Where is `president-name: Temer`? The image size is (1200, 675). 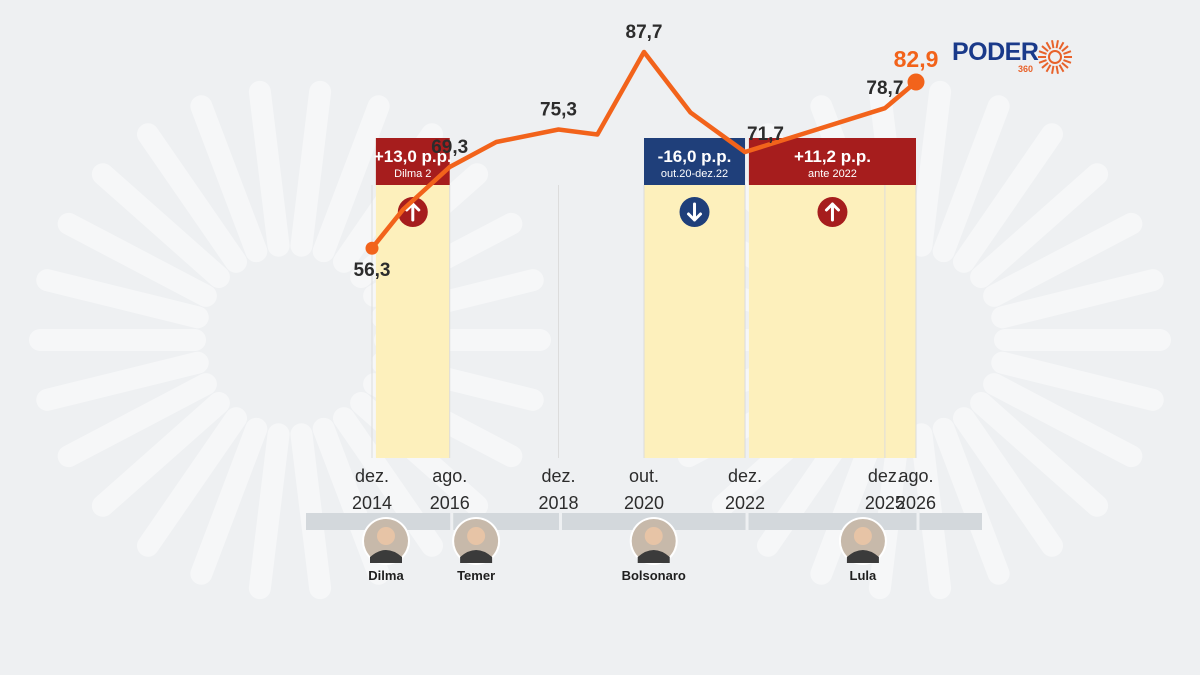 president-name: Temer is located at coordinates (476, 575).